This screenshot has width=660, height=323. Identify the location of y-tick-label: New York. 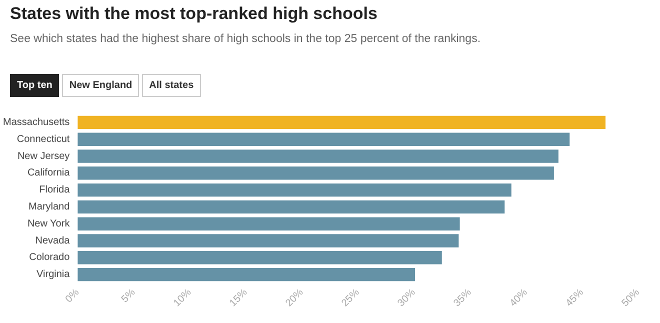
(49, 224).